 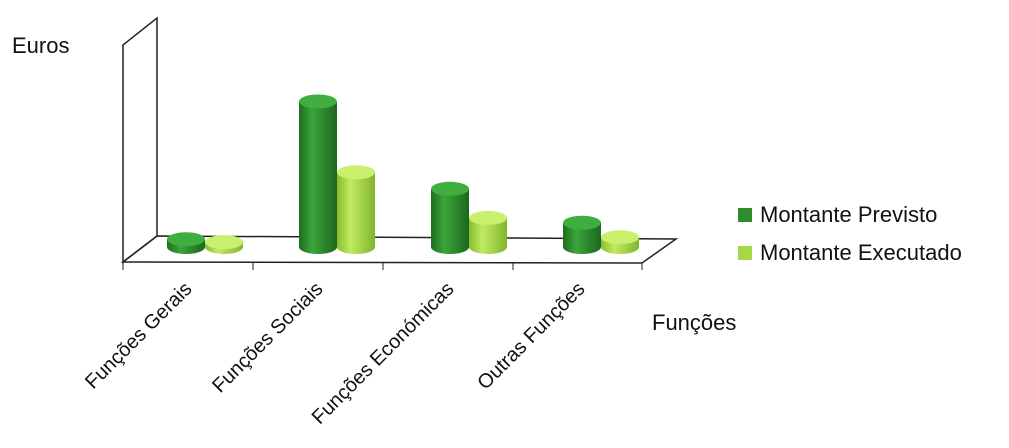 I want to click on chart-floor, so click(x=399, y=249).